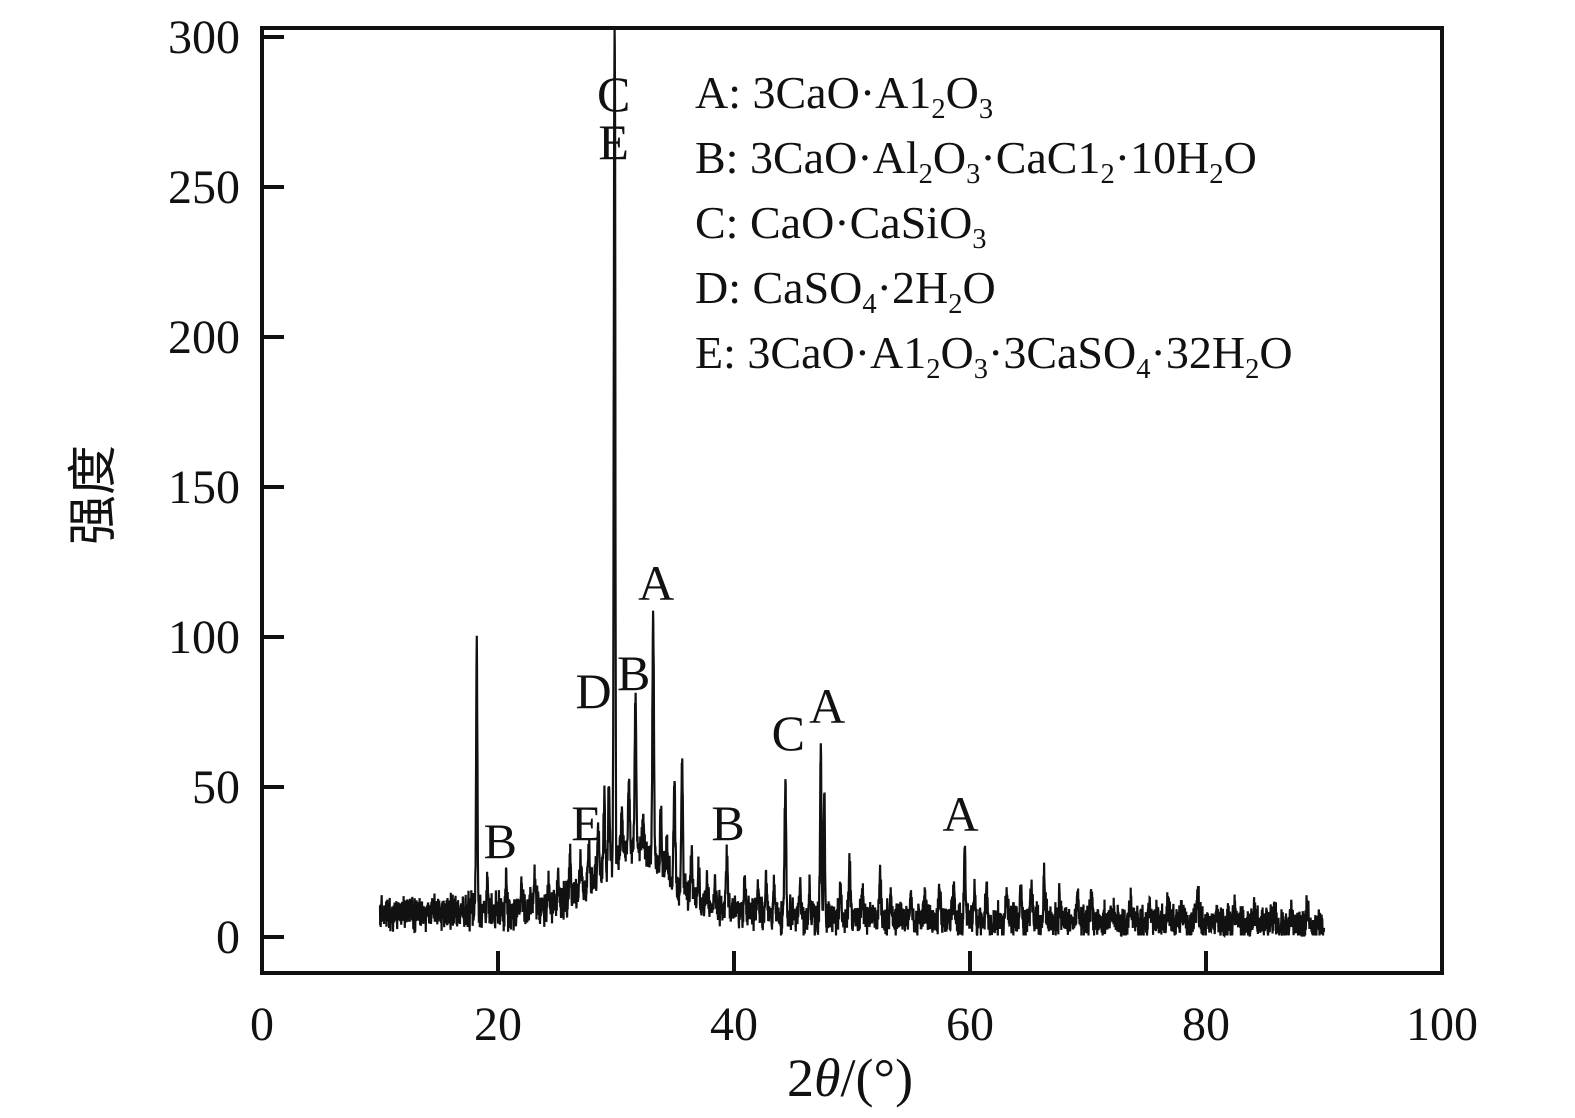  What do you see at coordinates (976, 161) in the screenshot?
I see `legend-item-B: B: 3CaO·Al2O3·CaC12·10H2O` at bounding box center [976, 161].